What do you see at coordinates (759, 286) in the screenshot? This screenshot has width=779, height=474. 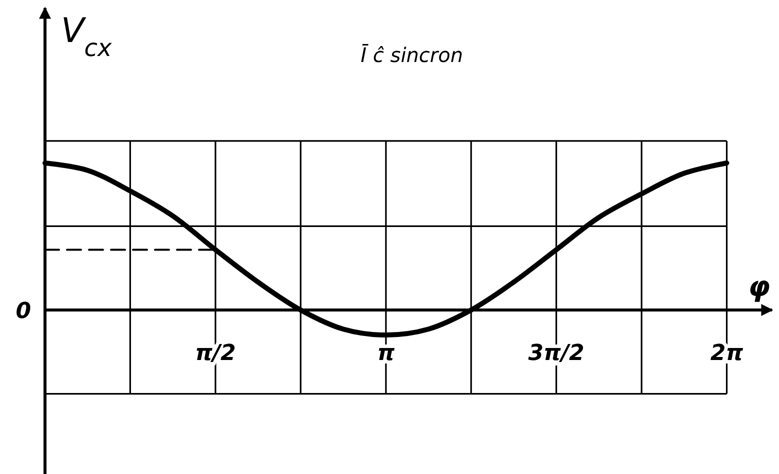 I see `x-axis-title: φ` at bounding box center [759, 286].